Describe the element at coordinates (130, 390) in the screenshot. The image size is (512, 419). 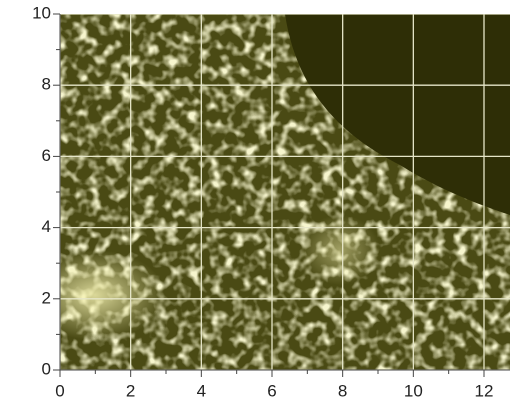
I see `x-tick-label: 2` at that location.